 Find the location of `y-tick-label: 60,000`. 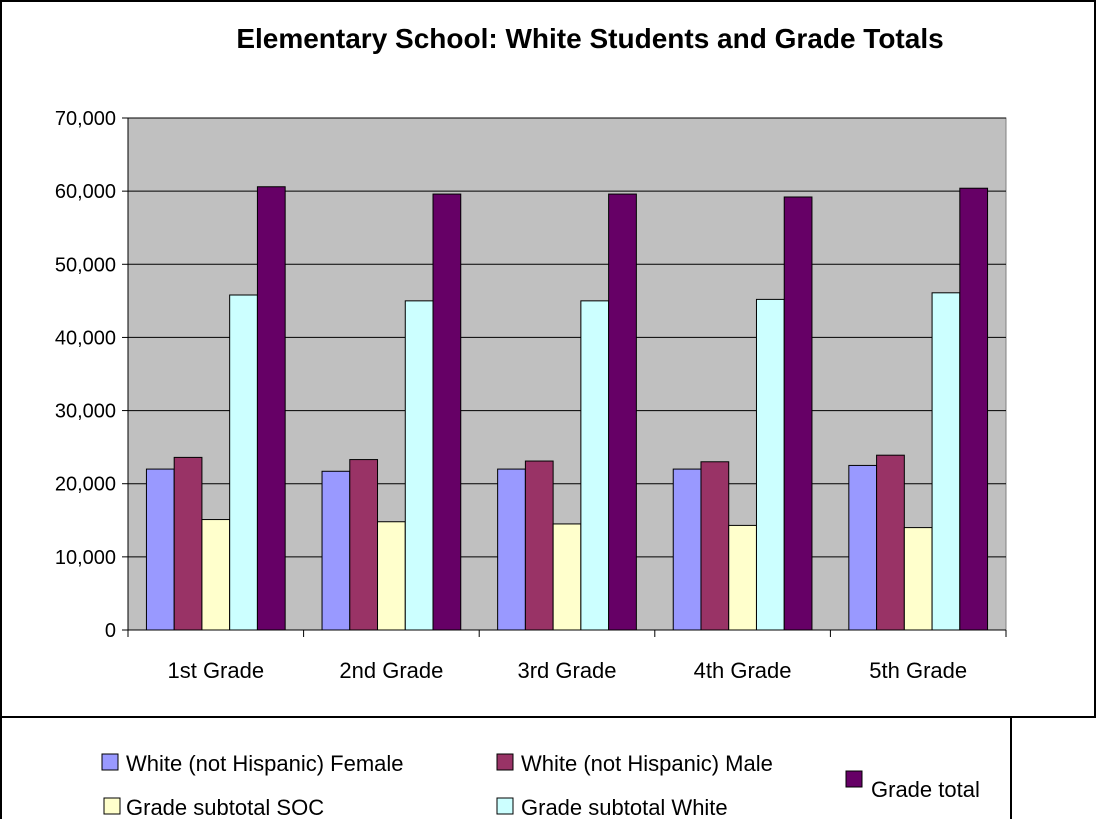

y-tick-label: 60,000 is located at coordinates (85, 192).